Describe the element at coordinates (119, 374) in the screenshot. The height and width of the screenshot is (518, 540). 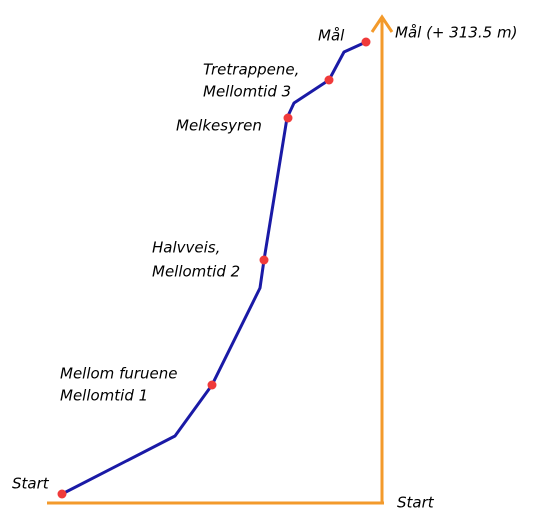
I see `checkpoint-label: Mellom furuene` at that location.